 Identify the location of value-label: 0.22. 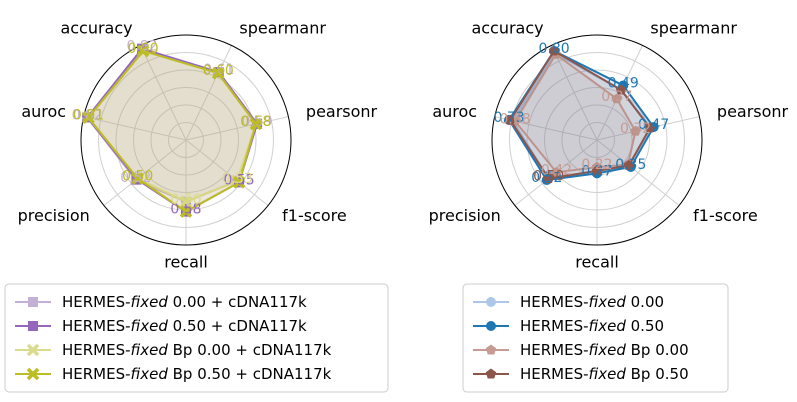
(596, 165).